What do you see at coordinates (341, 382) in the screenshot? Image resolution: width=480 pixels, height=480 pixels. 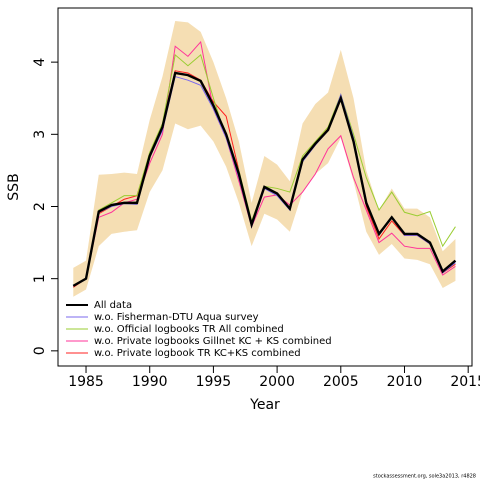 I see `x-tick-label: 2005` at bounding box center [341, 382].